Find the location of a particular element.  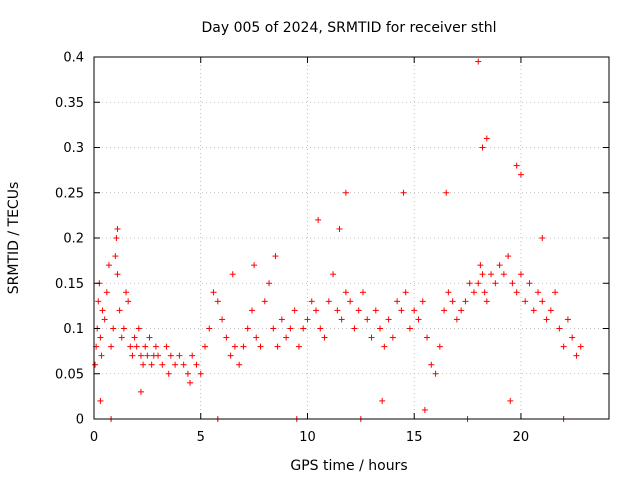

y-tick-label: 0.3 is located at coordinates (73, 148).